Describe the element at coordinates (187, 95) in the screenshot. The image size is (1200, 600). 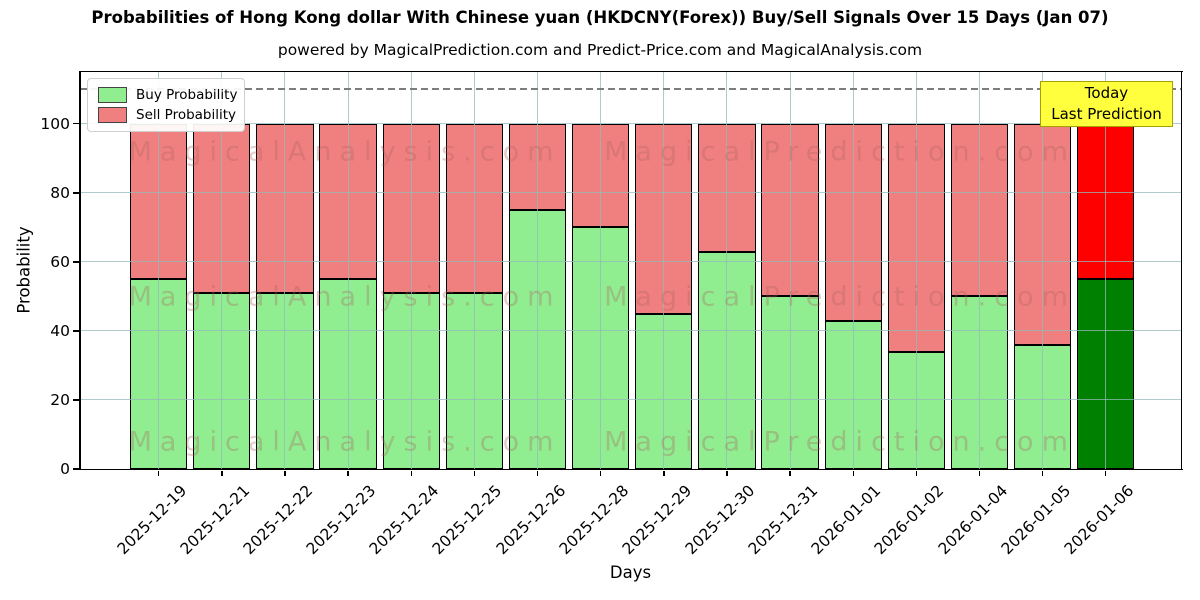
I see `legend-label-buy: Buy Probability` at that location.